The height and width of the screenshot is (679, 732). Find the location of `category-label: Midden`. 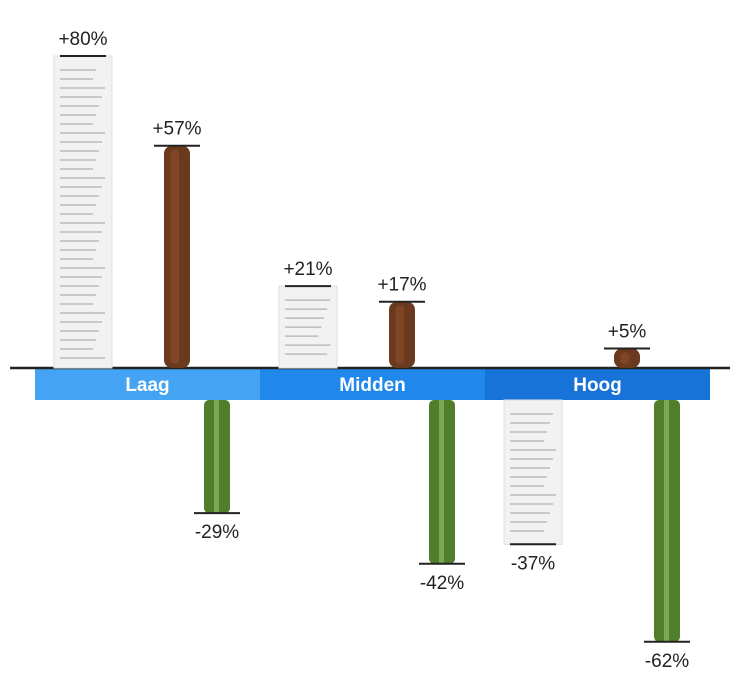

category-label: Midden is located at coordinates (372, 385).